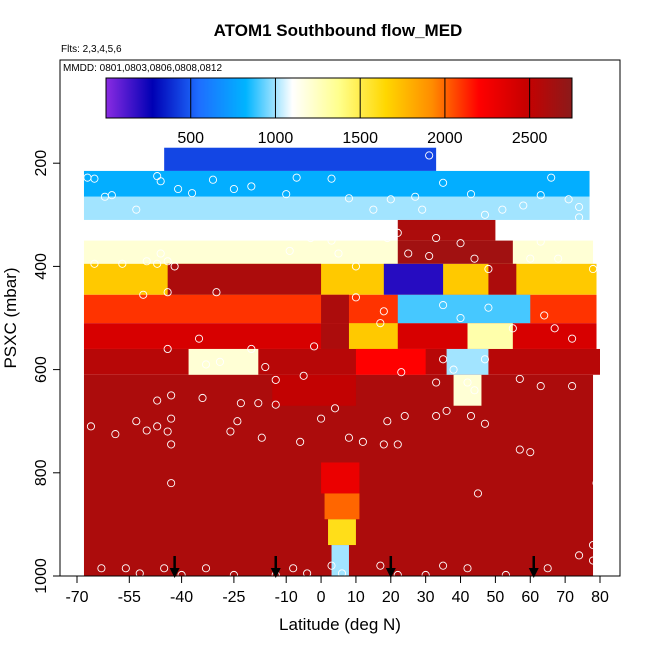  What do you see at coordinates (445, 138) in the screenshot?
I see `colorbar-tick-label: 2000` at bounding box center [445, 138].